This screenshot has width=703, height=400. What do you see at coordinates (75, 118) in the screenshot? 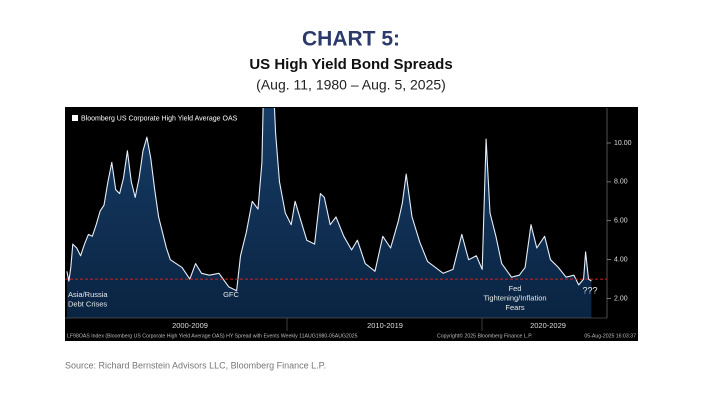
I see `legend-swatch` at bounding box center [75, 118].